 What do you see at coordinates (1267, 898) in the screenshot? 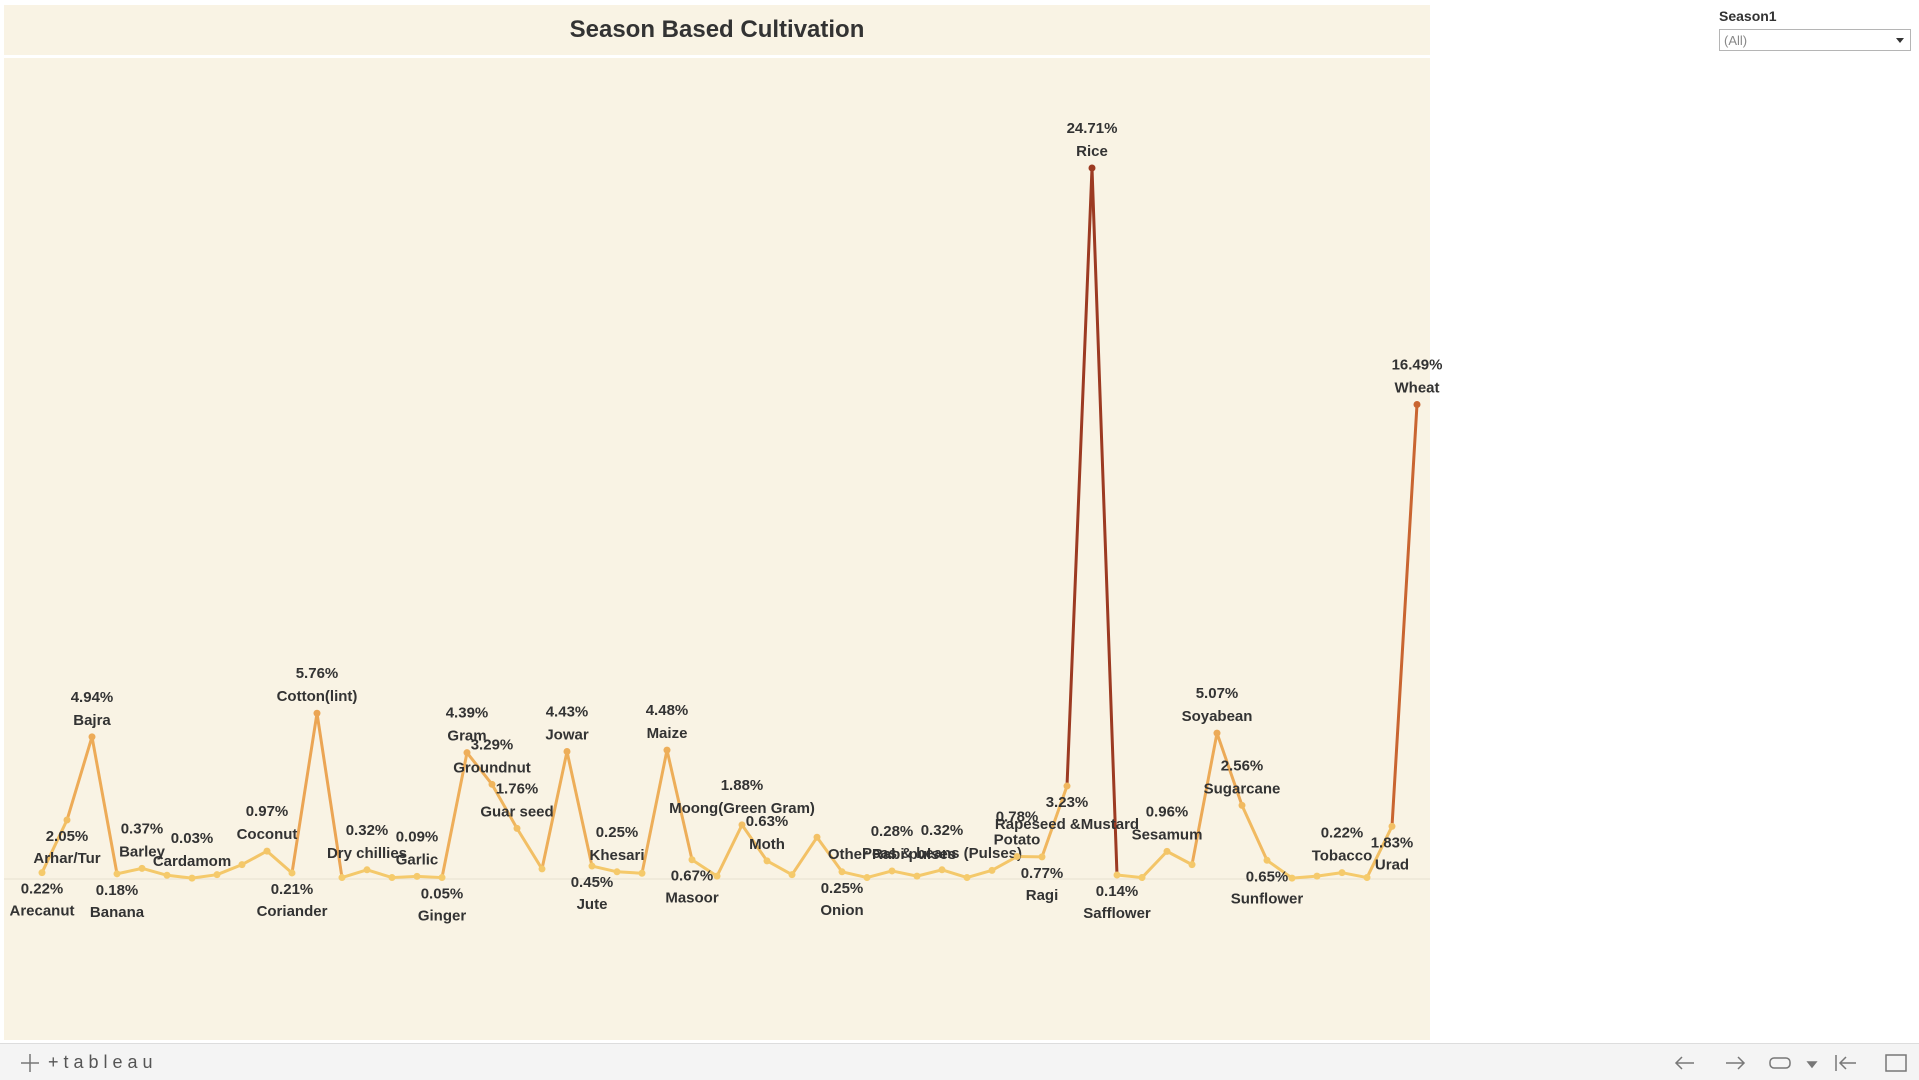
I see `category-label: Sunflower` at bounding box center [1267, 898].